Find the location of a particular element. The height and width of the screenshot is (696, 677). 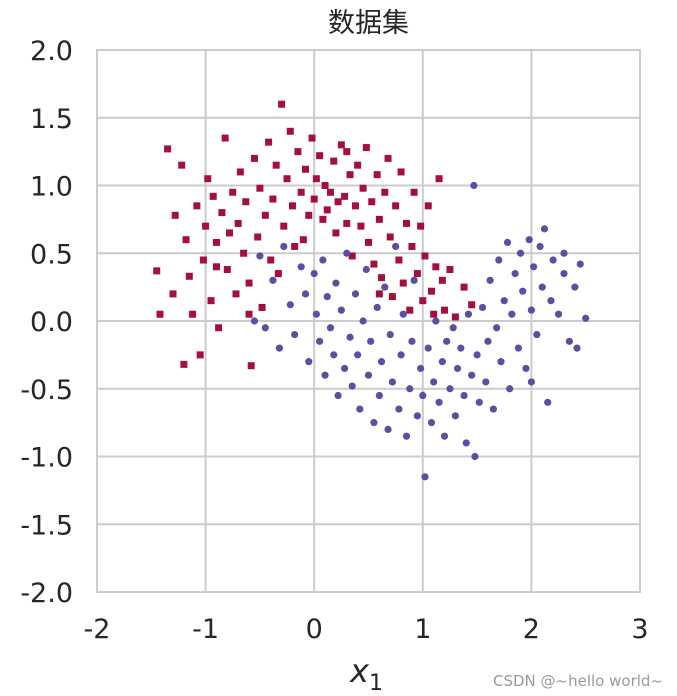

y-tick-label: 0.0 is located at coordinates (51, 322).